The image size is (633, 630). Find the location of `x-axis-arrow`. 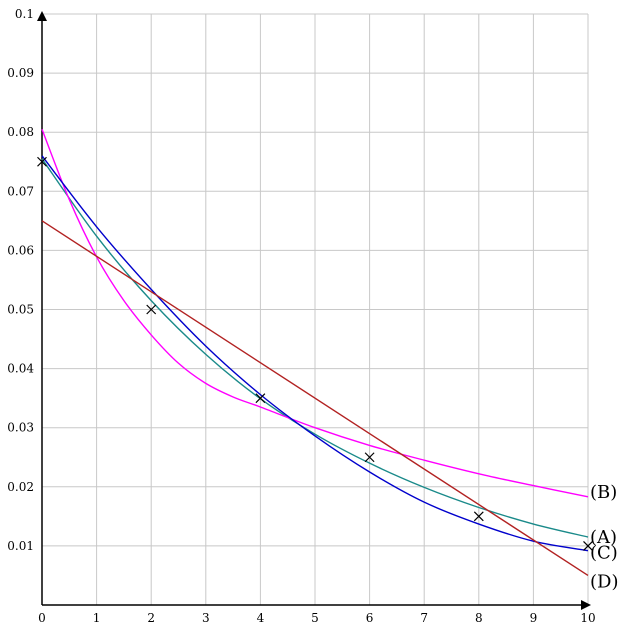

x-axis-arrow is located at coordinates (586, 605).